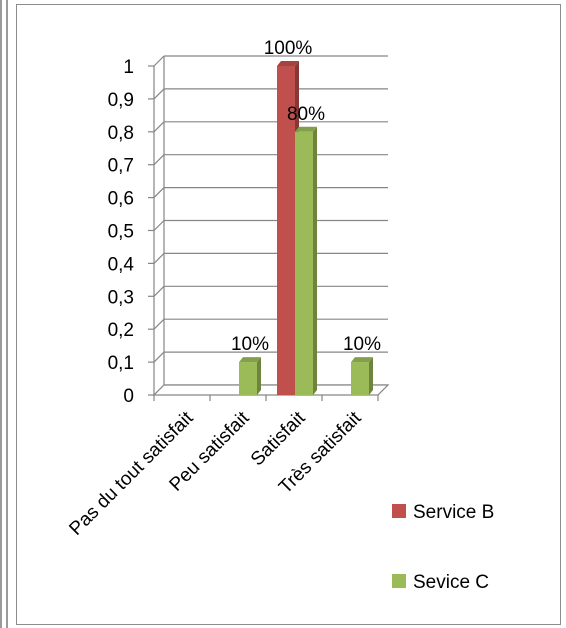 This screenshot has width=566, height=628. Describe the element at coordinates (1, 314) in the screenshot. I see `frame-left-border` at that location.